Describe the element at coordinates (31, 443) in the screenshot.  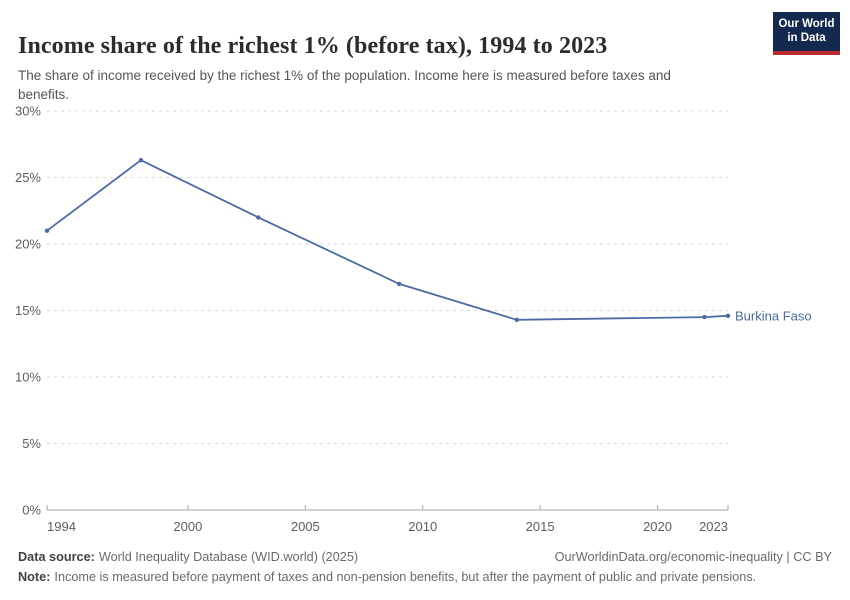
I see `y-tick-label: 5%` at that location.